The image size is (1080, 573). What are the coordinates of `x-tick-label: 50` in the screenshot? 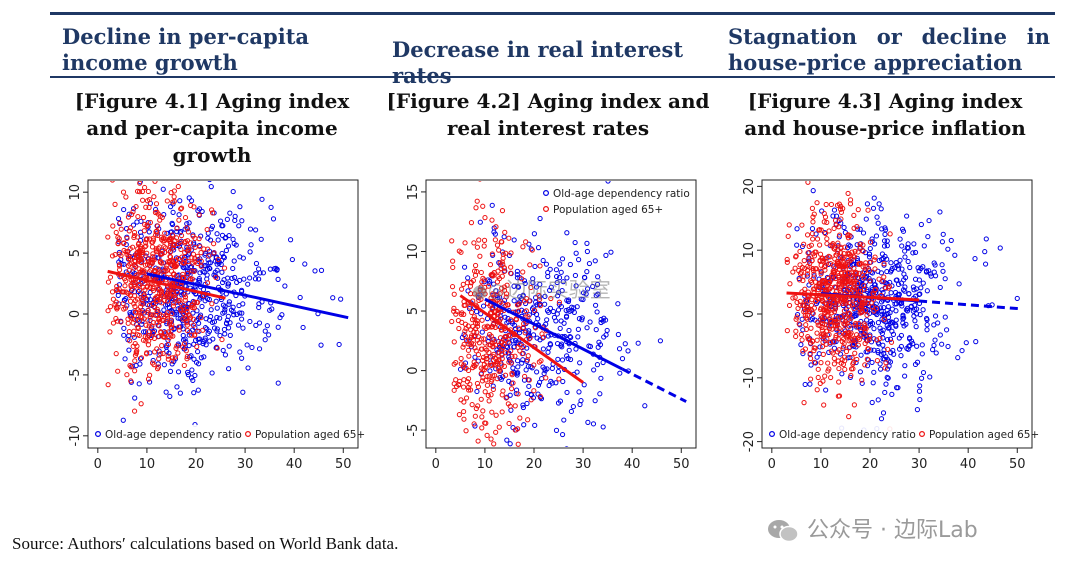 It's located at (343, 464).